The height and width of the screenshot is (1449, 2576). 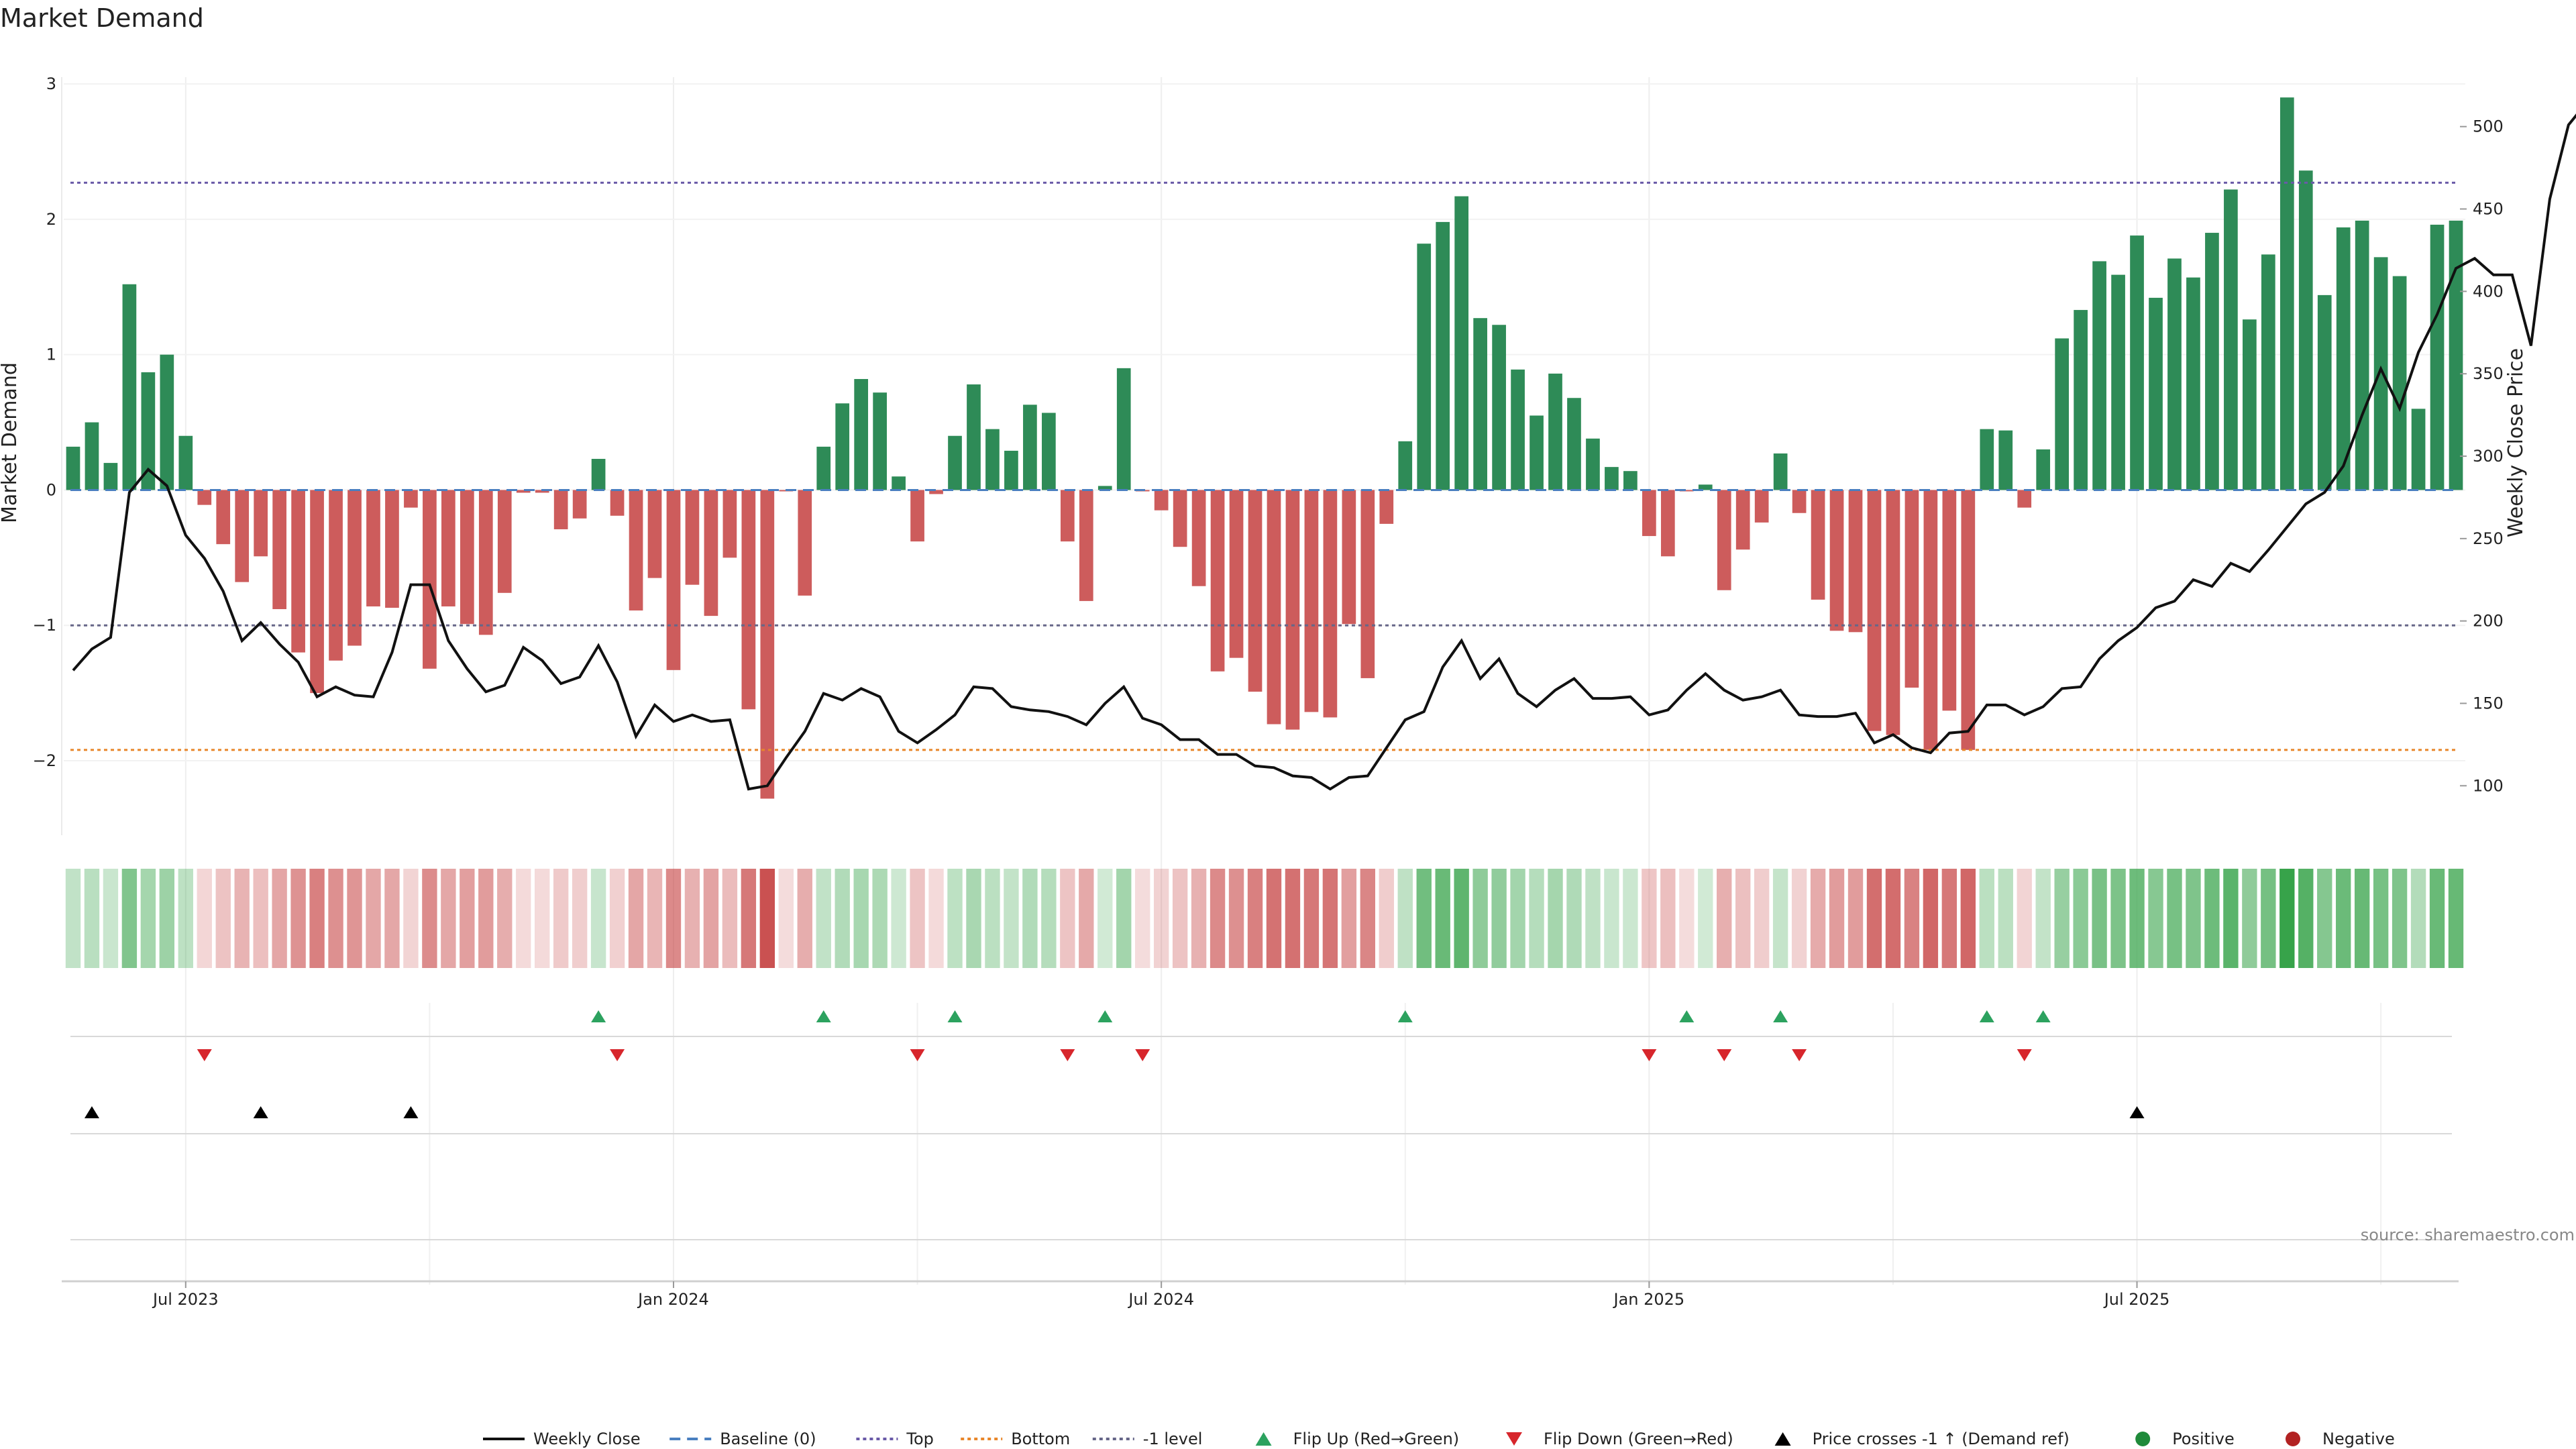 What do you see at coordinates (102, 18) in the screenshot?
I see `chart-title: Market Demand` at bounding box center [102, 18].